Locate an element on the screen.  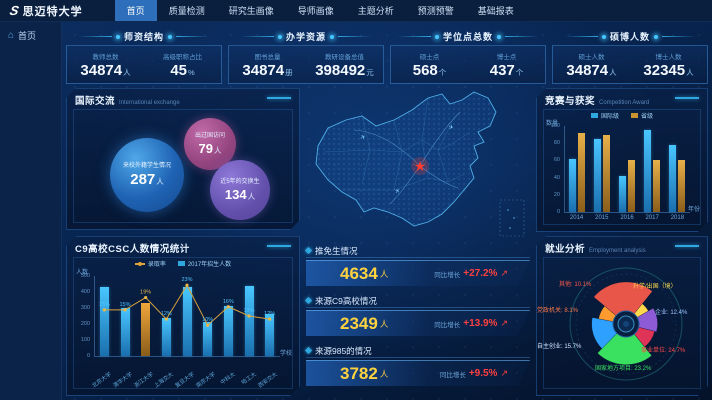
legend-label: 国际级 is located at coordinates (609, 117).